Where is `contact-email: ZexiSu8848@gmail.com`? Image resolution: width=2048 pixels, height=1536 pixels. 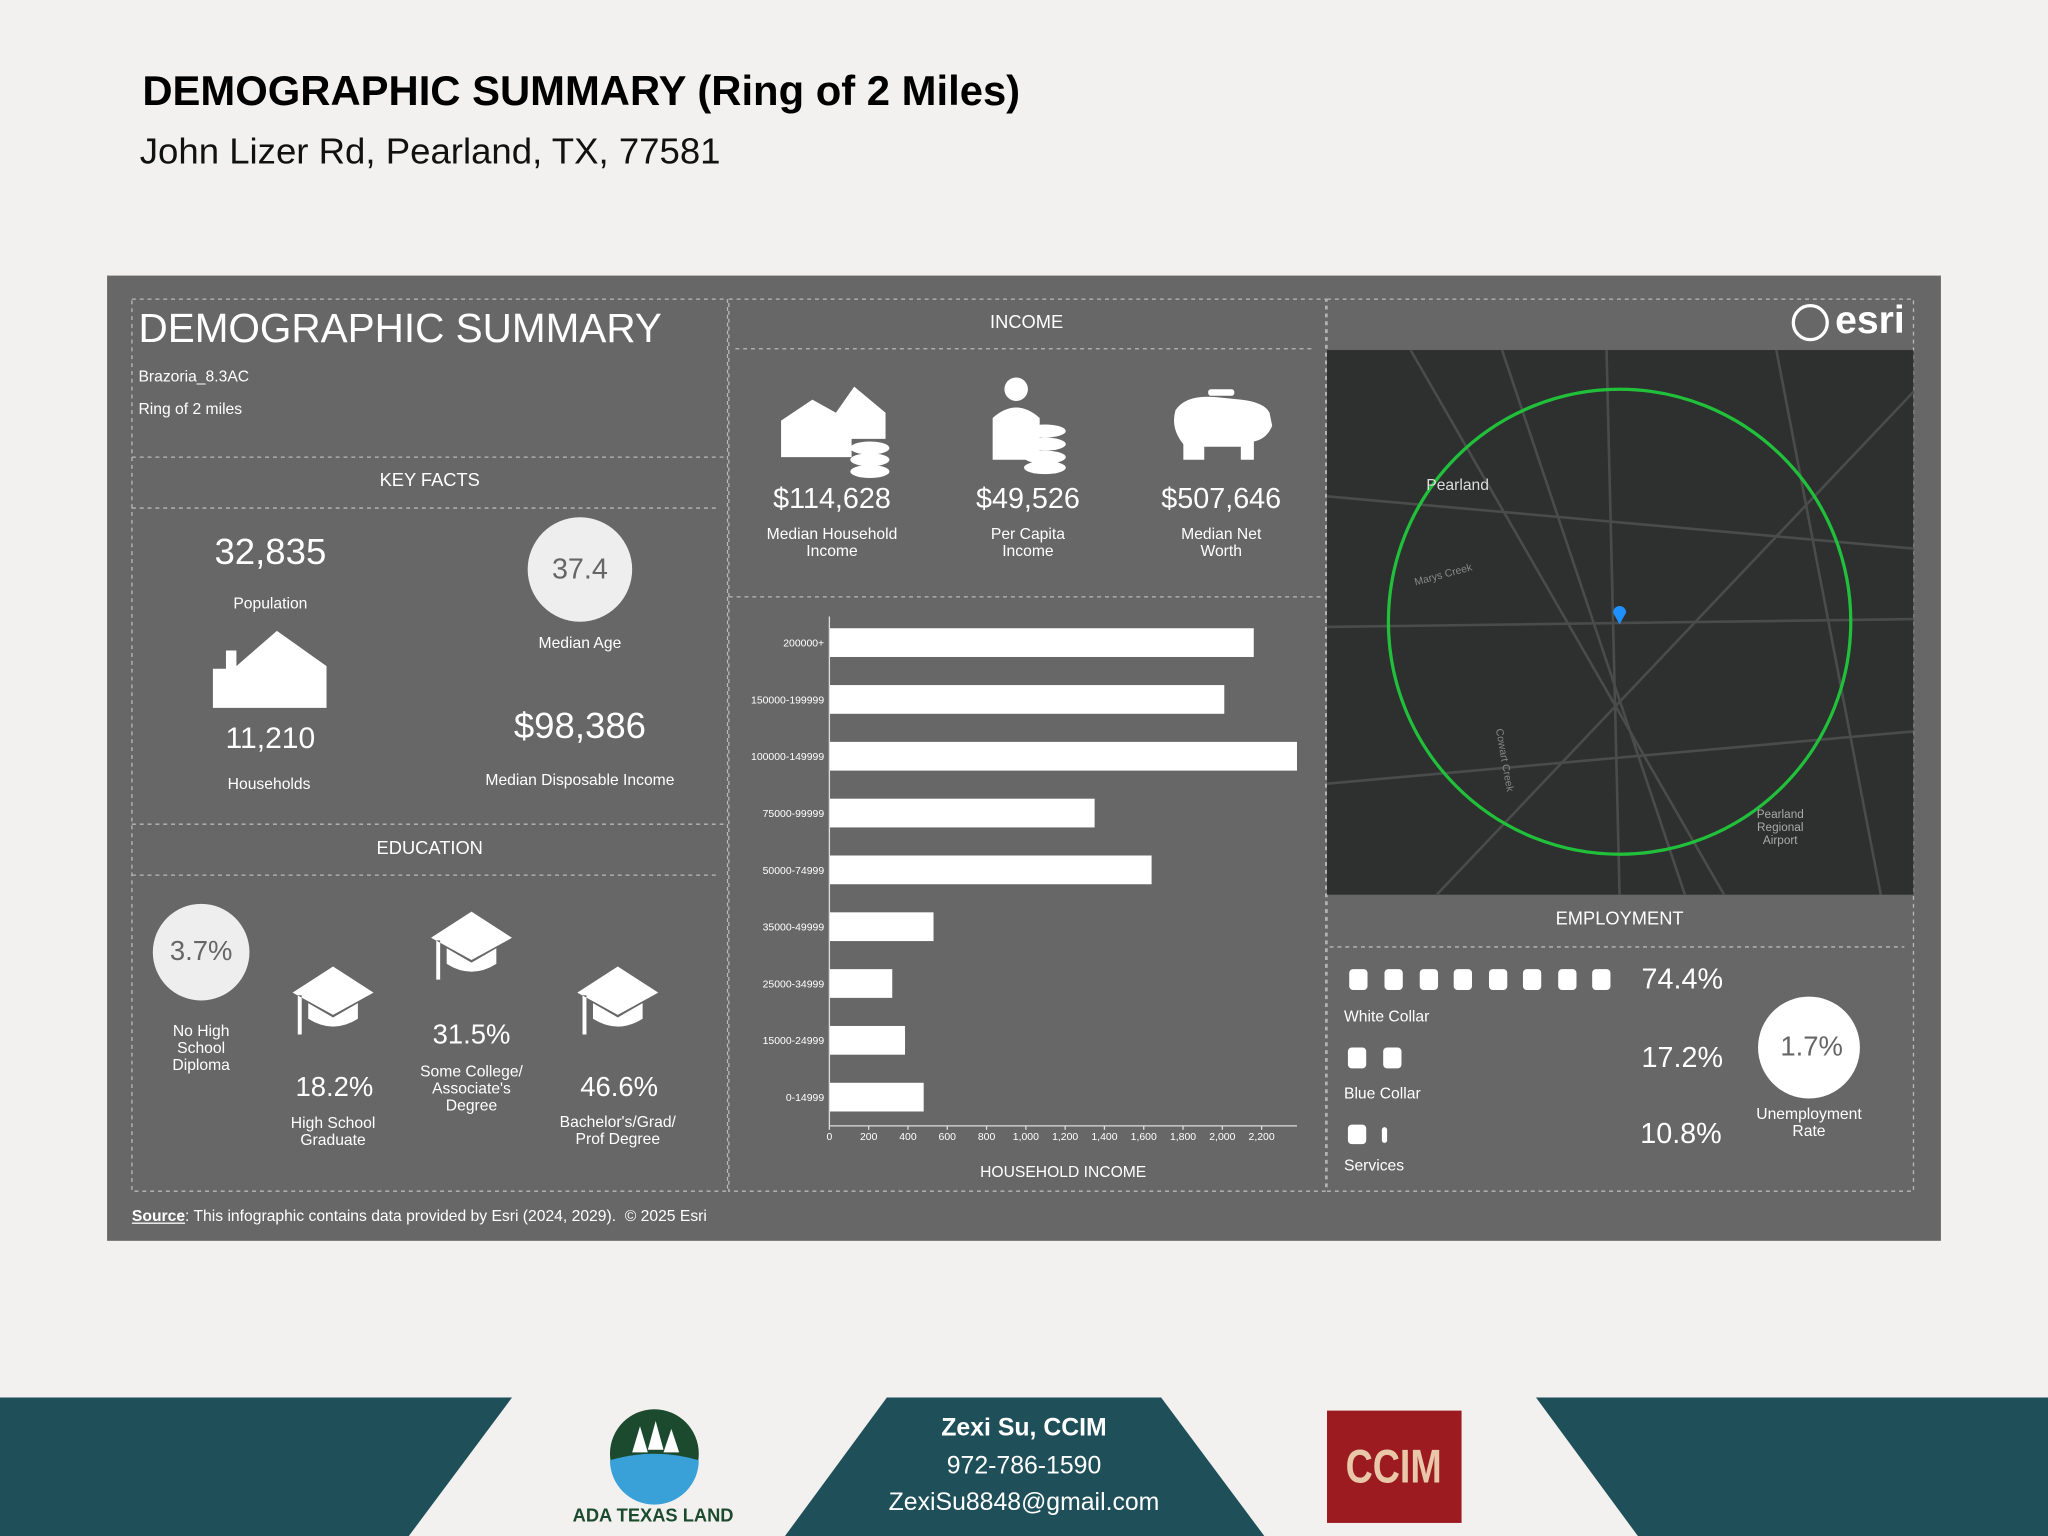
contact-email: ZexiSu8848@gmail.com is located at coordinates (1024, 1502).